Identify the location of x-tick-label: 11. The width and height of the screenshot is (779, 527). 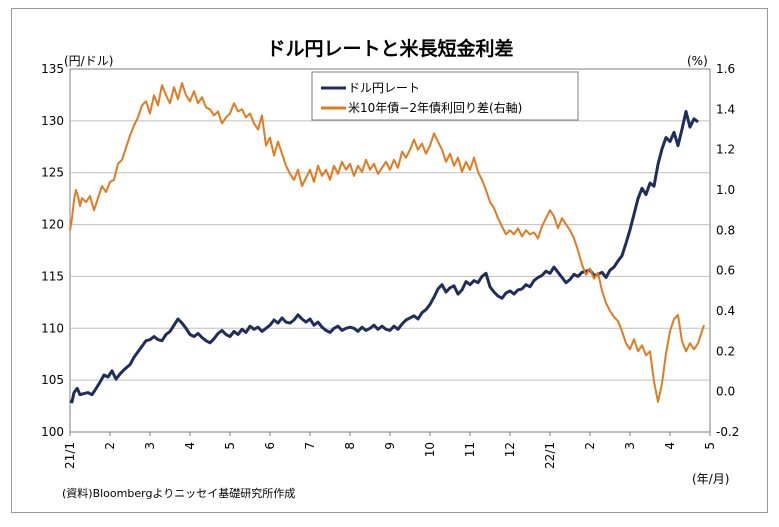
(470, 449).